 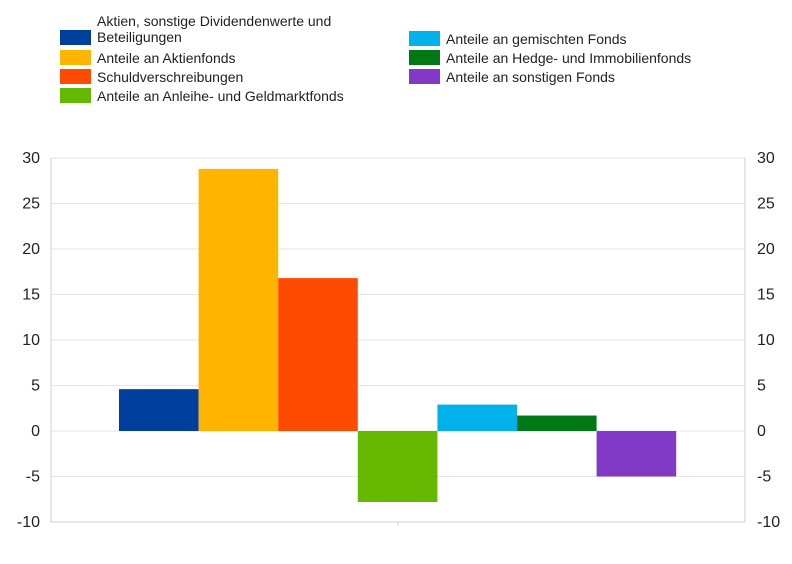 I want to click on y-tick-label-right: 10, so click(x=766, y=340).